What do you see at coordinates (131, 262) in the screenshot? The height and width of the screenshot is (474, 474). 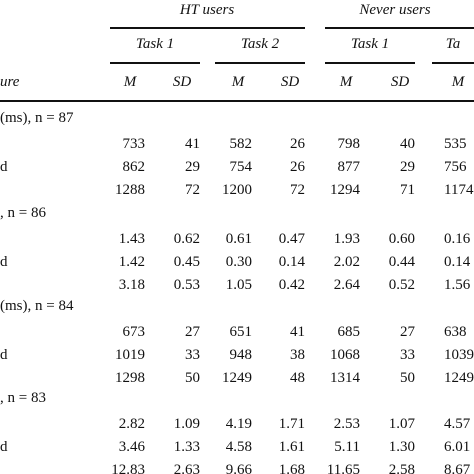 I see `cell: 1.42` at bounding box center [131, 262].